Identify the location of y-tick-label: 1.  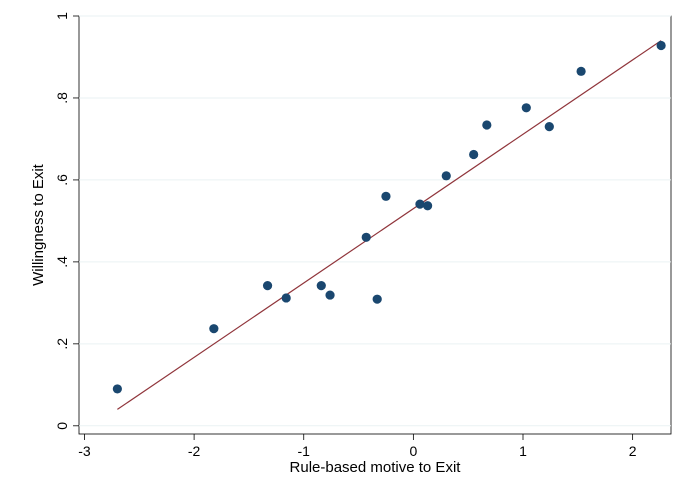
(62, 16).